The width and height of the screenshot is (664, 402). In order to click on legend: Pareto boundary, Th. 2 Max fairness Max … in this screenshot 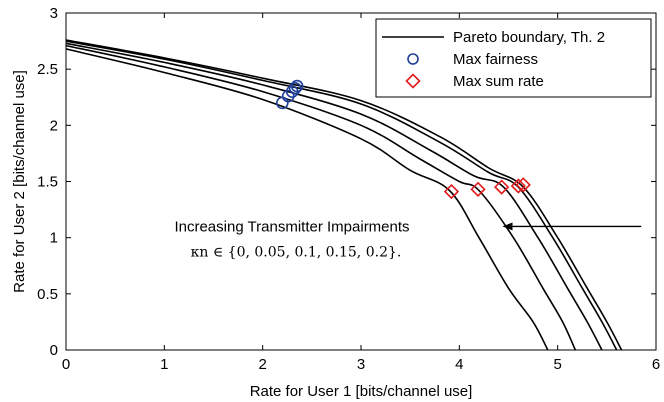, I will do `click(513, 58)`.